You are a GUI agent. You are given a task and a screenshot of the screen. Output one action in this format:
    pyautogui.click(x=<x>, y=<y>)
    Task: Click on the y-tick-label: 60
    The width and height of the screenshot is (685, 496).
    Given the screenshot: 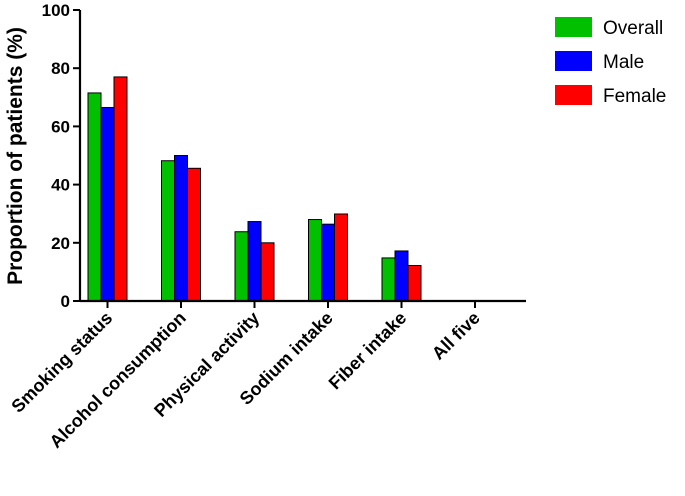 What is the action you would take?
    pyautogui.click(x=60, y=126)
    